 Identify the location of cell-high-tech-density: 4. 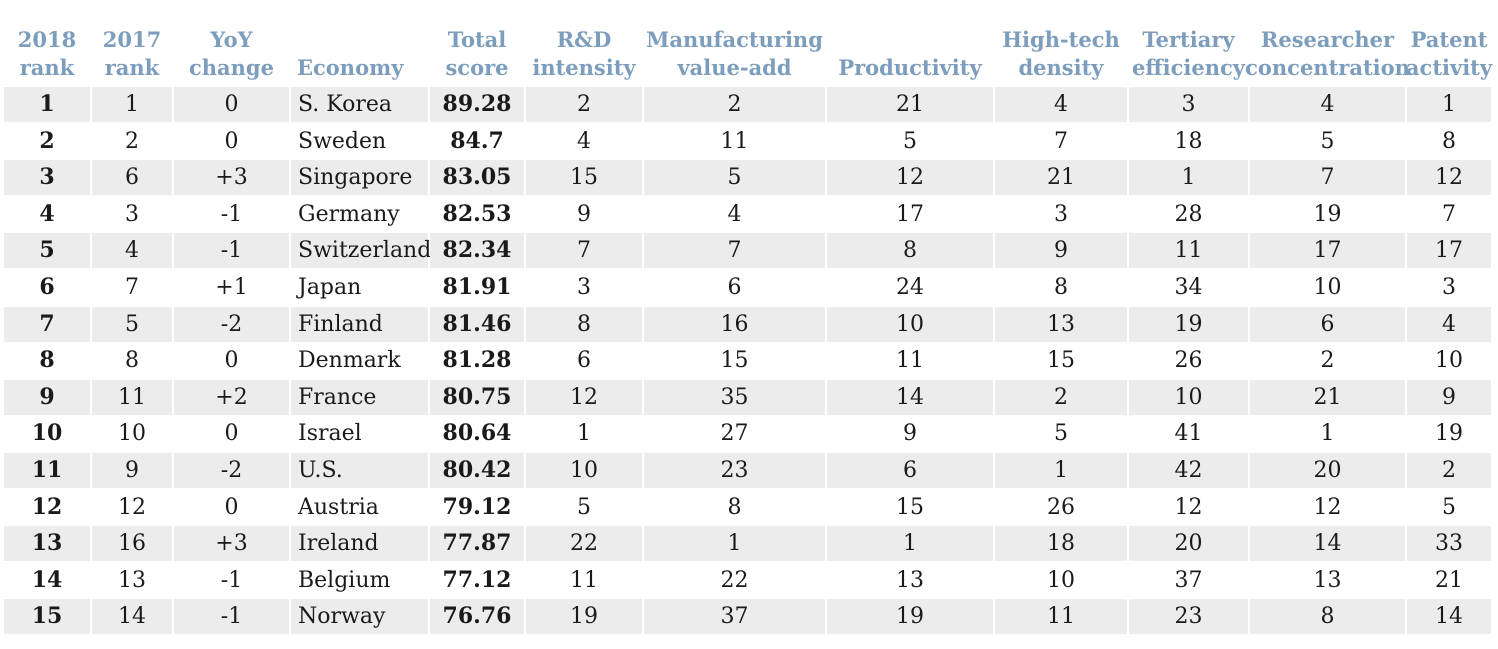
(1061, 104).